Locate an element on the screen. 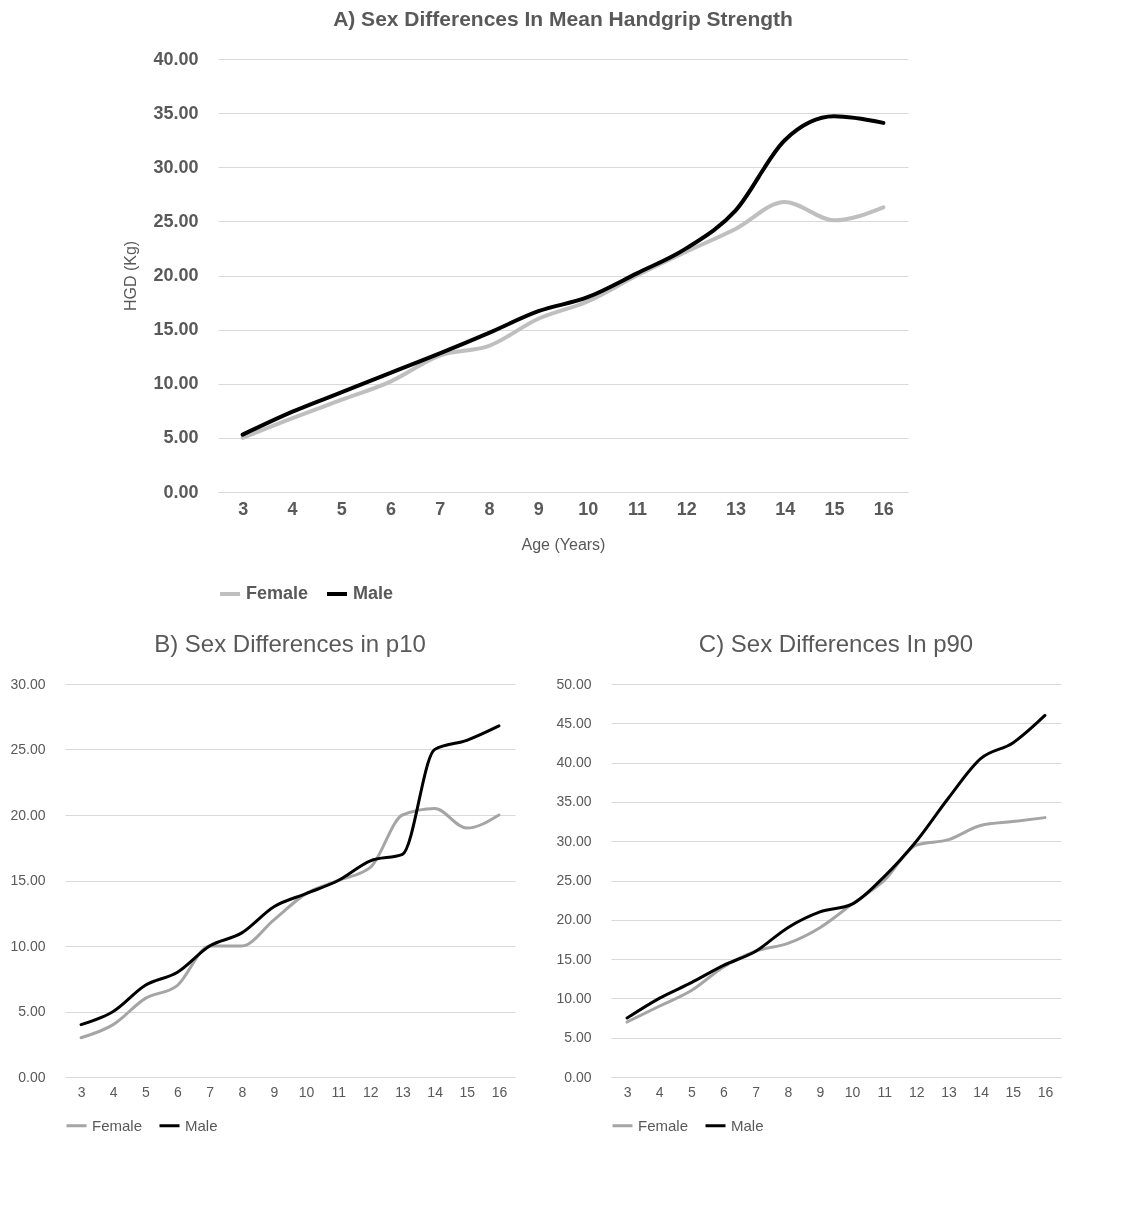 This screenshot has height=1209, width=1136. chart-title: C) Sex Differences In p90 is located at coordinates (836, 643).